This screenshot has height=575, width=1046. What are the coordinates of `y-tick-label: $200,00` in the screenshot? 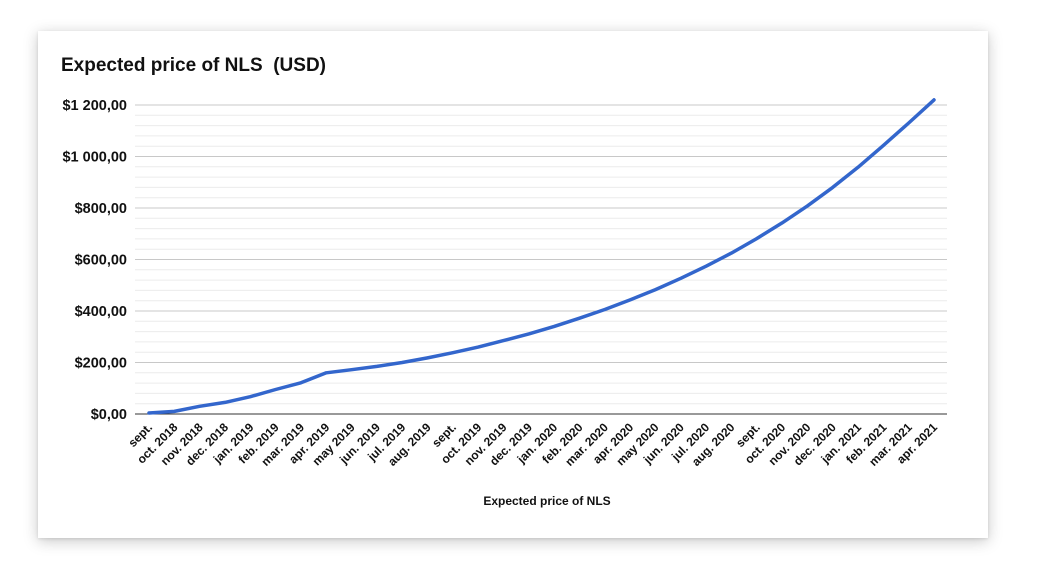 It's located at (101, 364).